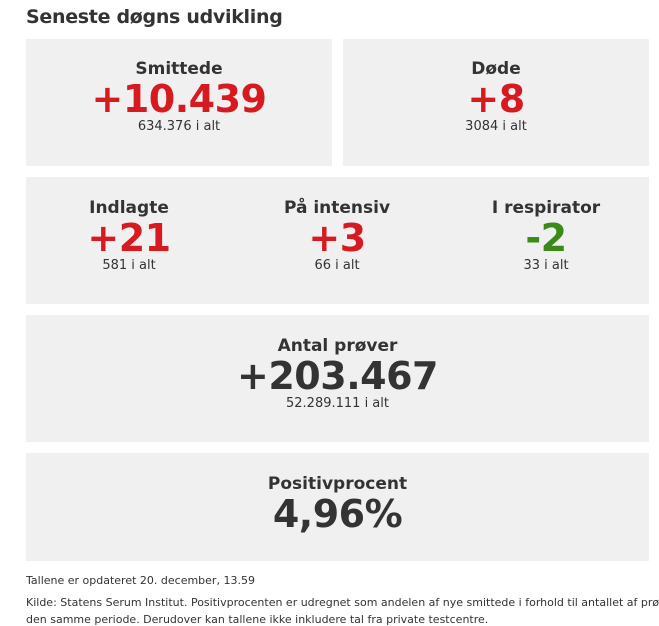 The image size is (659, 626). What do you see at coordinates (140, 580) in the screenshot?
I see `updated-text: Tallene er opdateret 20. december, 13.59` at bounding box center [140, 580].